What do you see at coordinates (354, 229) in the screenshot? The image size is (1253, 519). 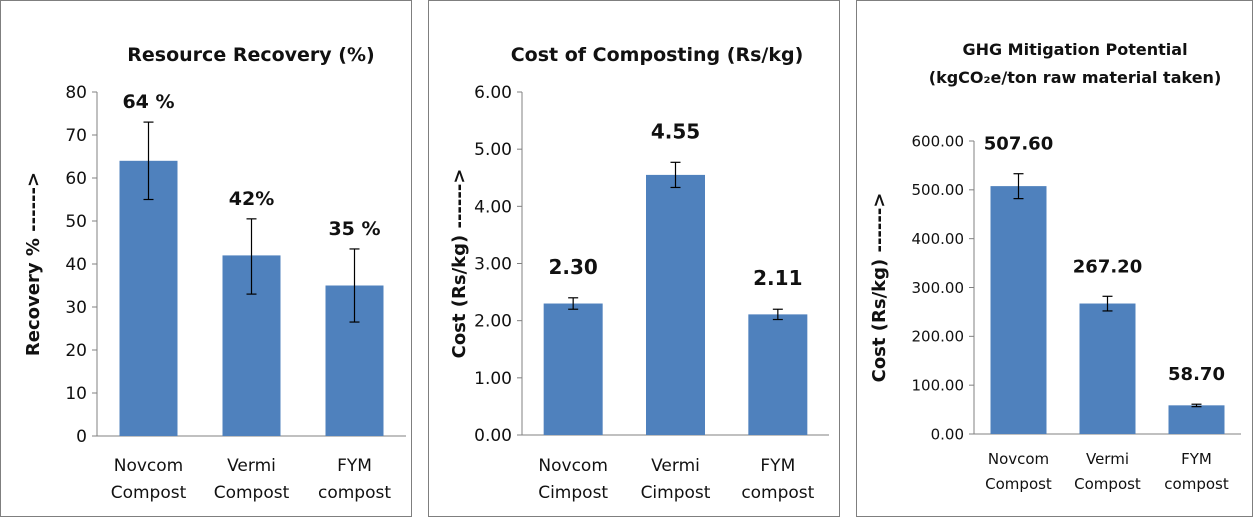 I see `data-label: 35 %` at bounding box center [354, 229].